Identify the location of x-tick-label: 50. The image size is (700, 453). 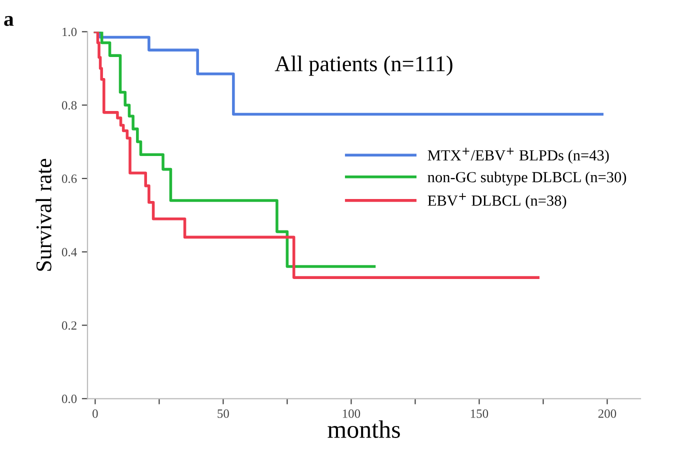
(223, 413).